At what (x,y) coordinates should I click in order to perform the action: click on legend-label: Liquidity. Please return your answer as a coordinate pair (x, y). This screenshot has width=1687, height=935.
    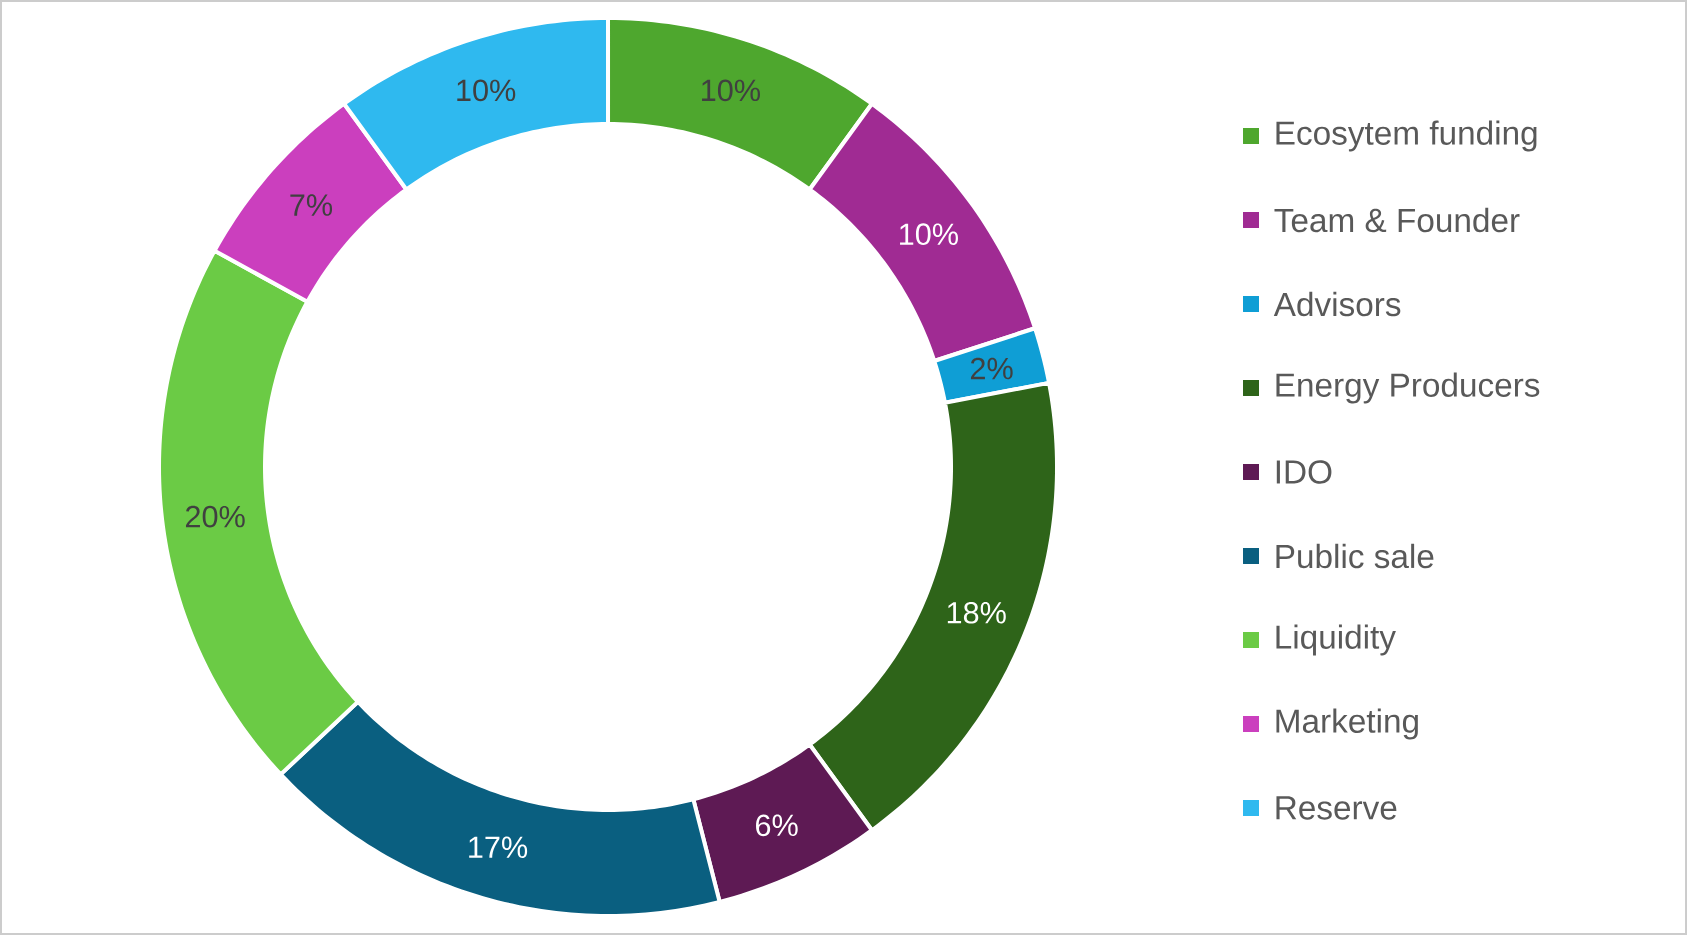
    Looking at the image, I should click on (1336, 640).